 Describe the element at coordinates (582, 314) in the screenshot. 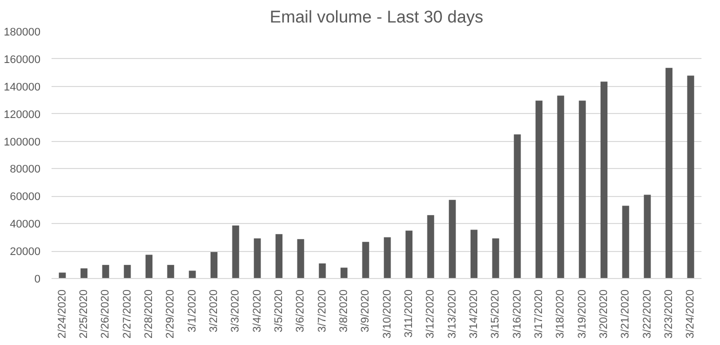

I see `x-tick-label: 3/19/2020` at that location.